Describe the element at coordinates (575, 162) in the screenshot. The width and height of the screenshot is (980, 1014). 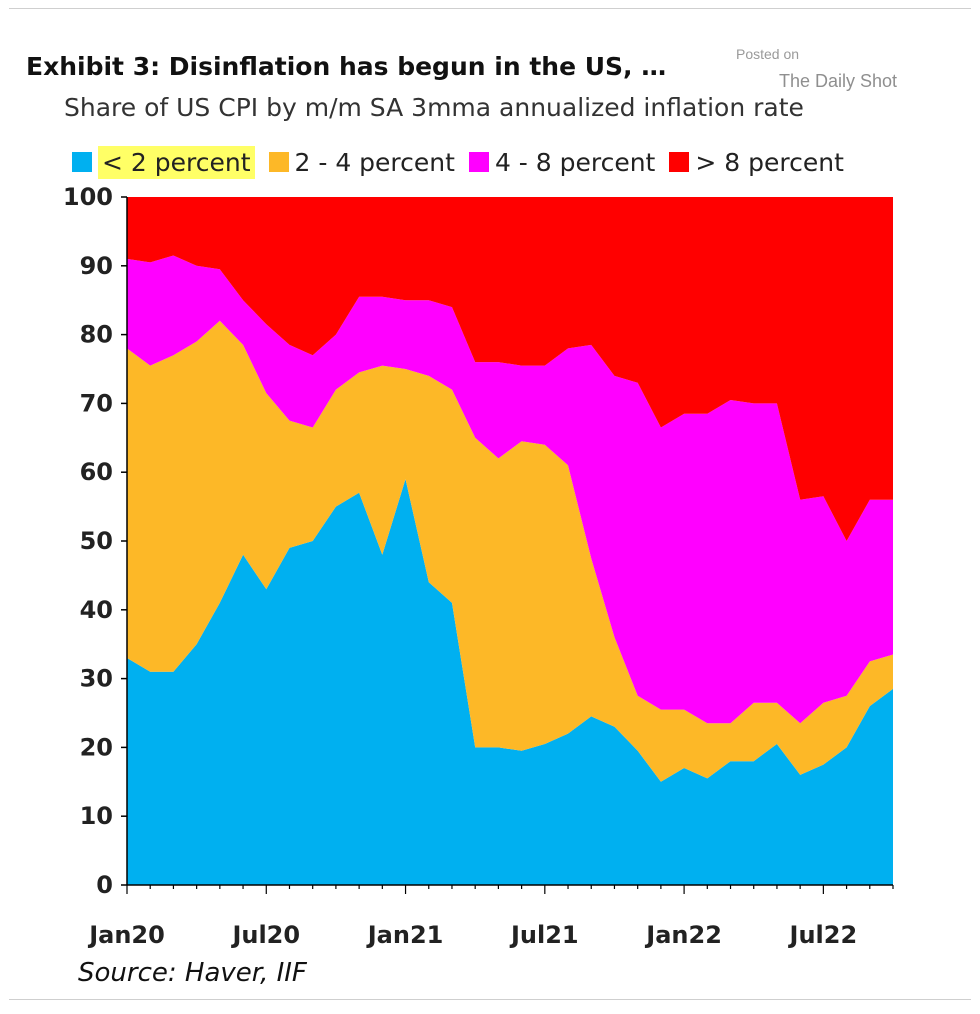
I see `legend-label-4-8: 4 - 8 percent` at that location.